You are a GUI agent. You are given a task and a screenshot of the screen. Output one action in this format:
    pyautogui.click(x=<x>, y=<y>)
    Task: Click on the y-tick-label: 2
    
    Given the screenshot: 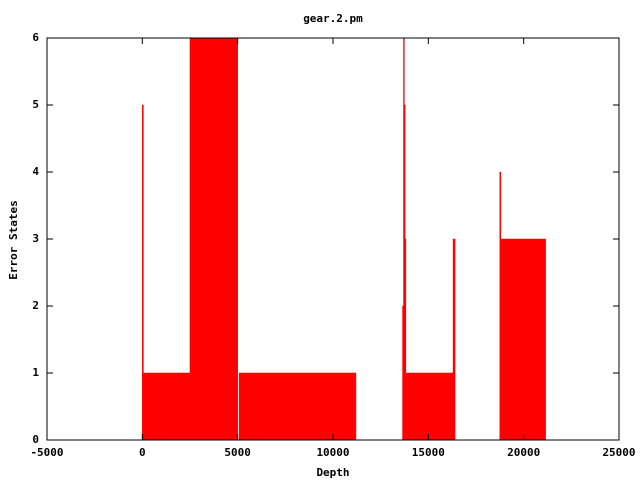 What is the action you would take?
    pyautogui.click(x=35, y=305)
    